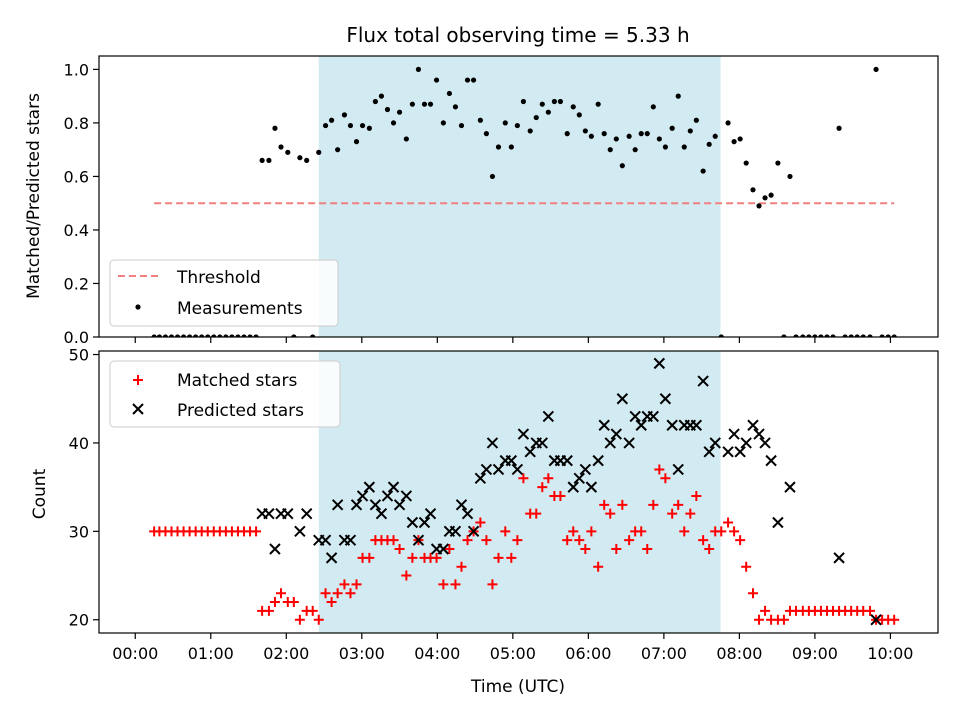 The image size is (960, 724). What do you see at coordinates (76, 283) in the screenshot?
I see `top-y-tick-label: 0.2` at bounding box center [76, 283].